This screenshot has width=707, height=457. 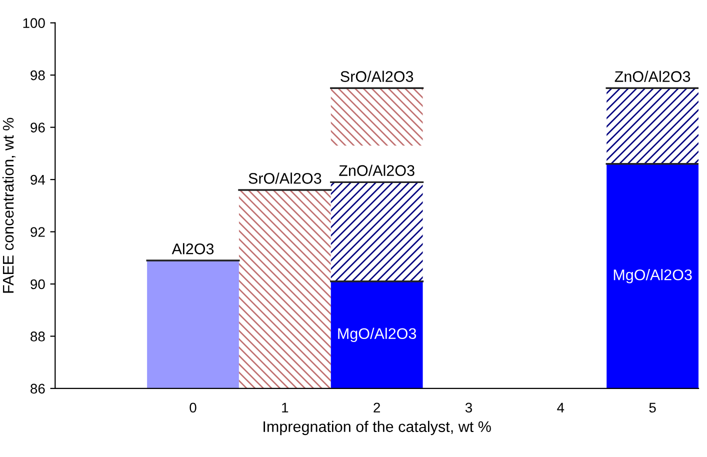 What do you see at coordinates (377, 407) in the screenshot?
I see `x-tick-label: 2` at bounding box center [377, 407].